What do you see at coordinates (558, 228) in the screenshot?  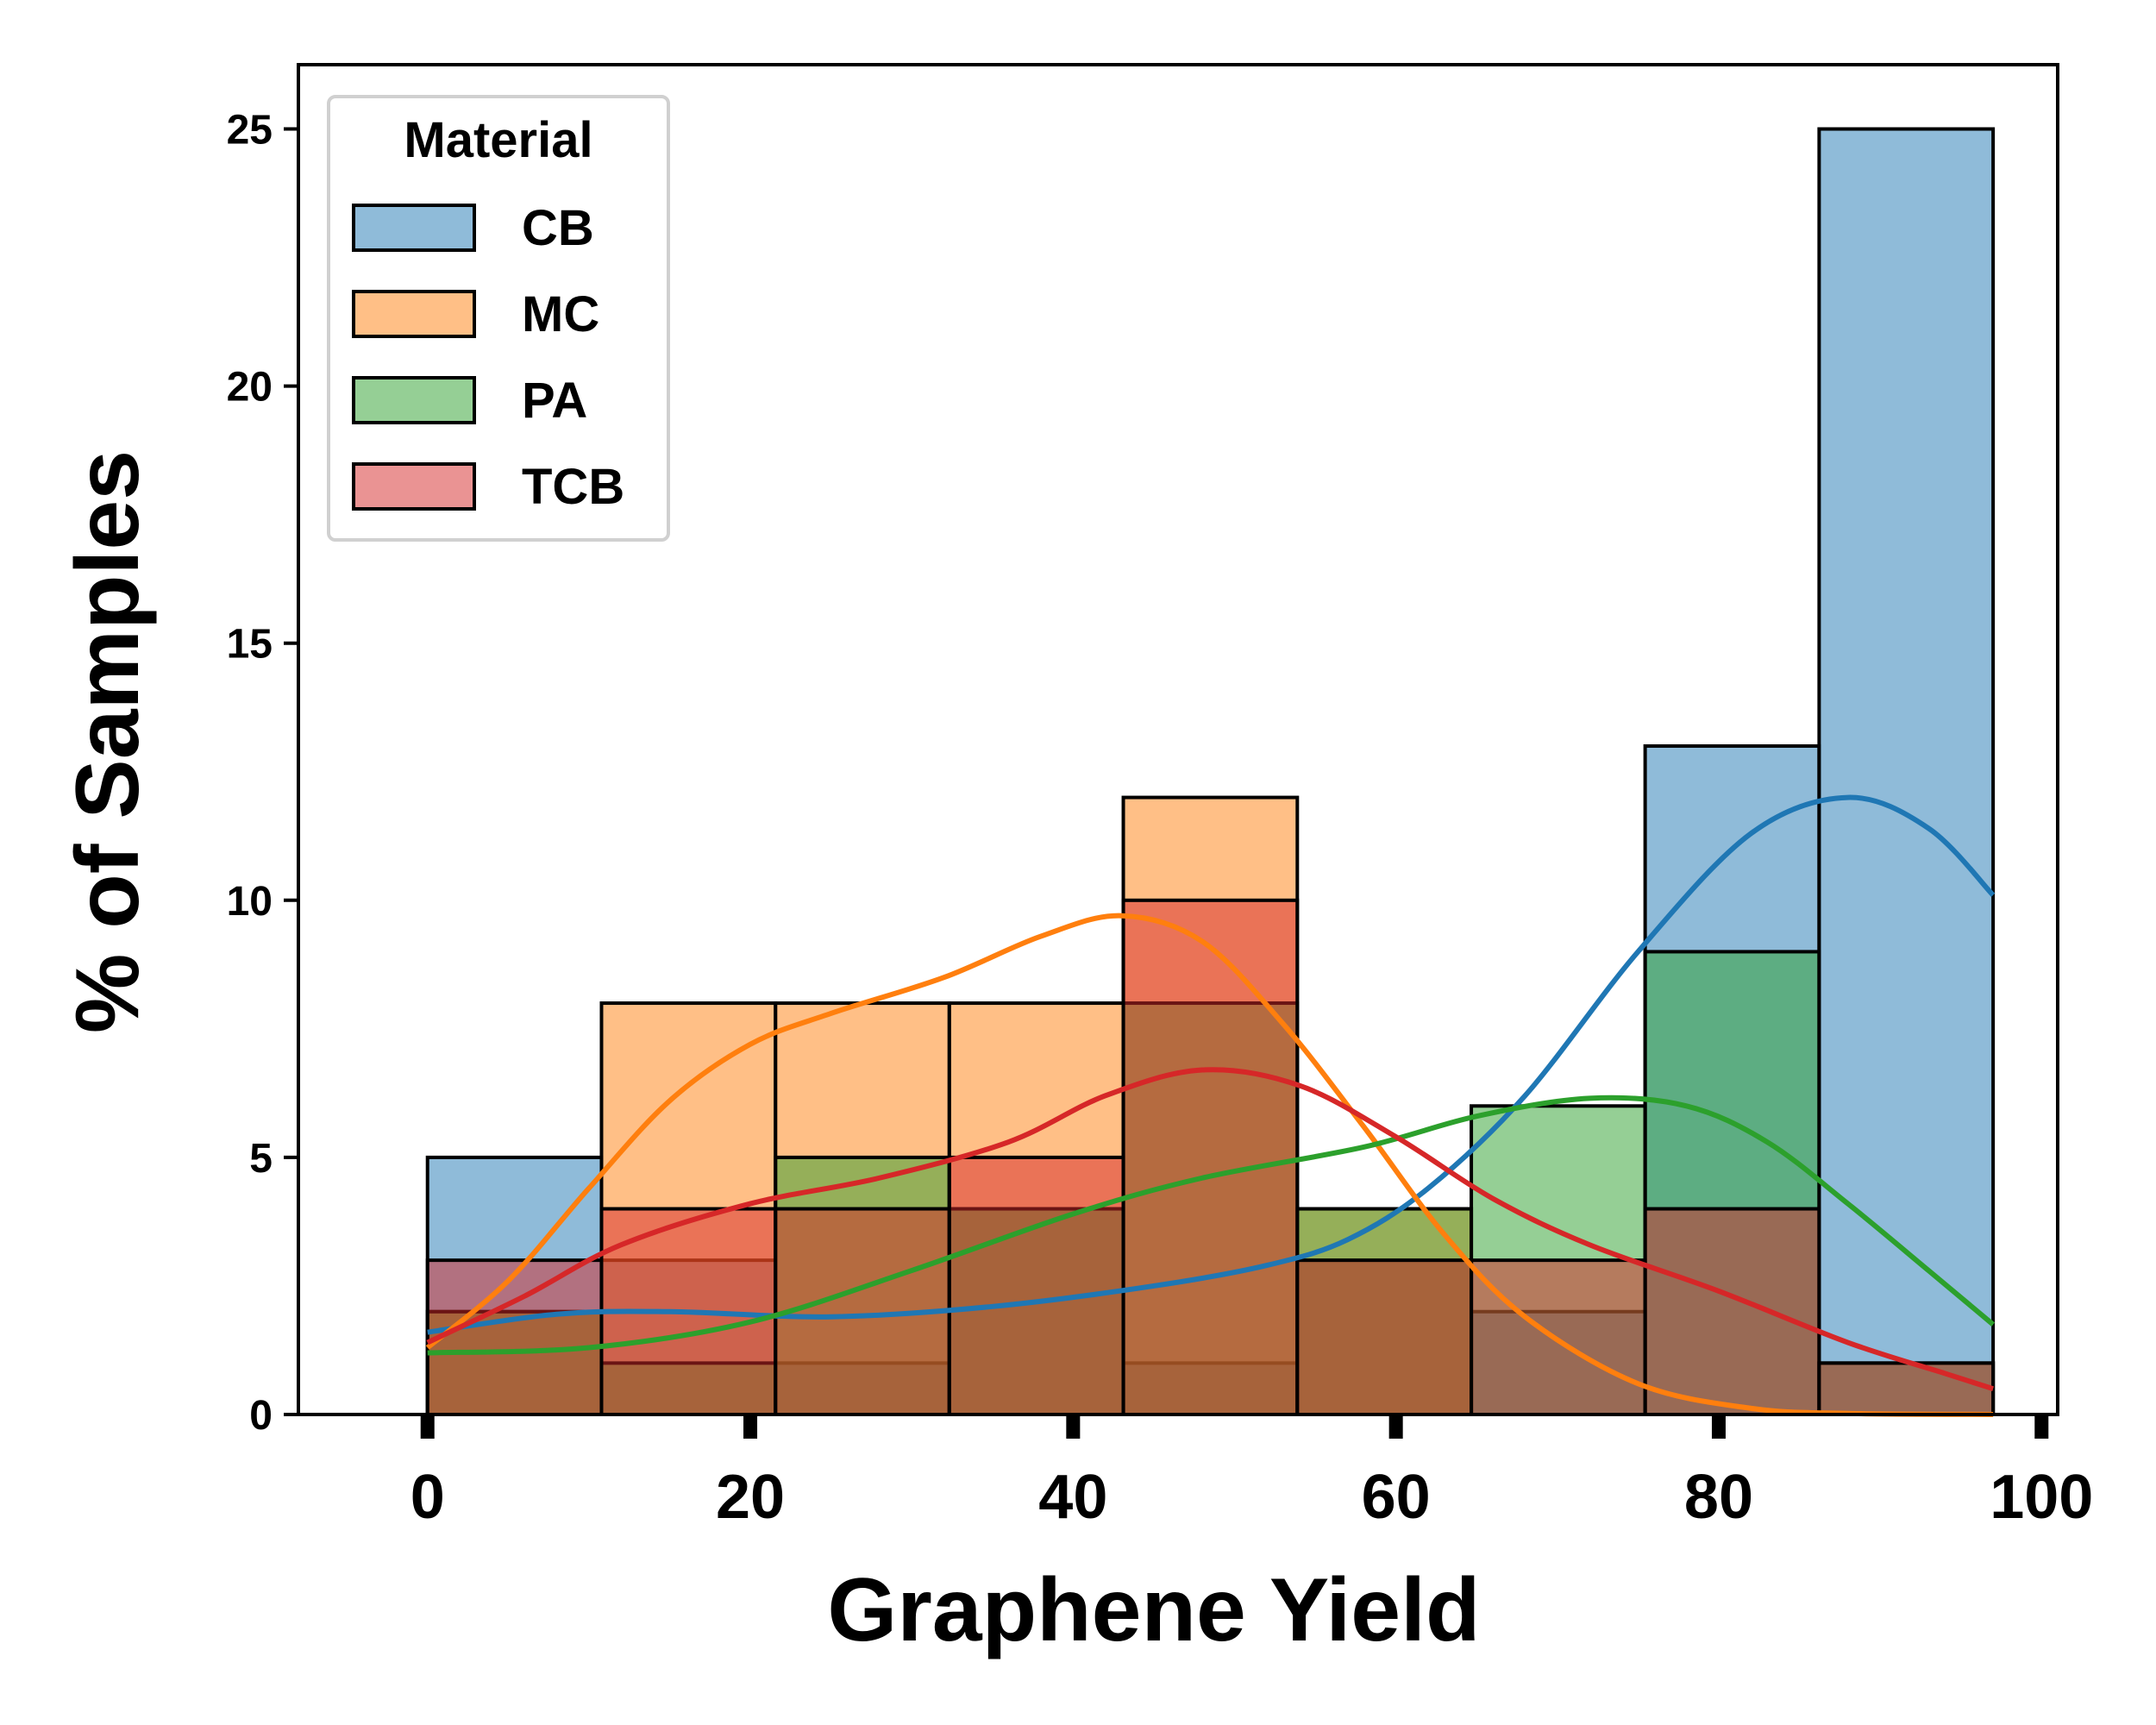 I see `legend-label-cb: CB` at bounding box center [558, 228].